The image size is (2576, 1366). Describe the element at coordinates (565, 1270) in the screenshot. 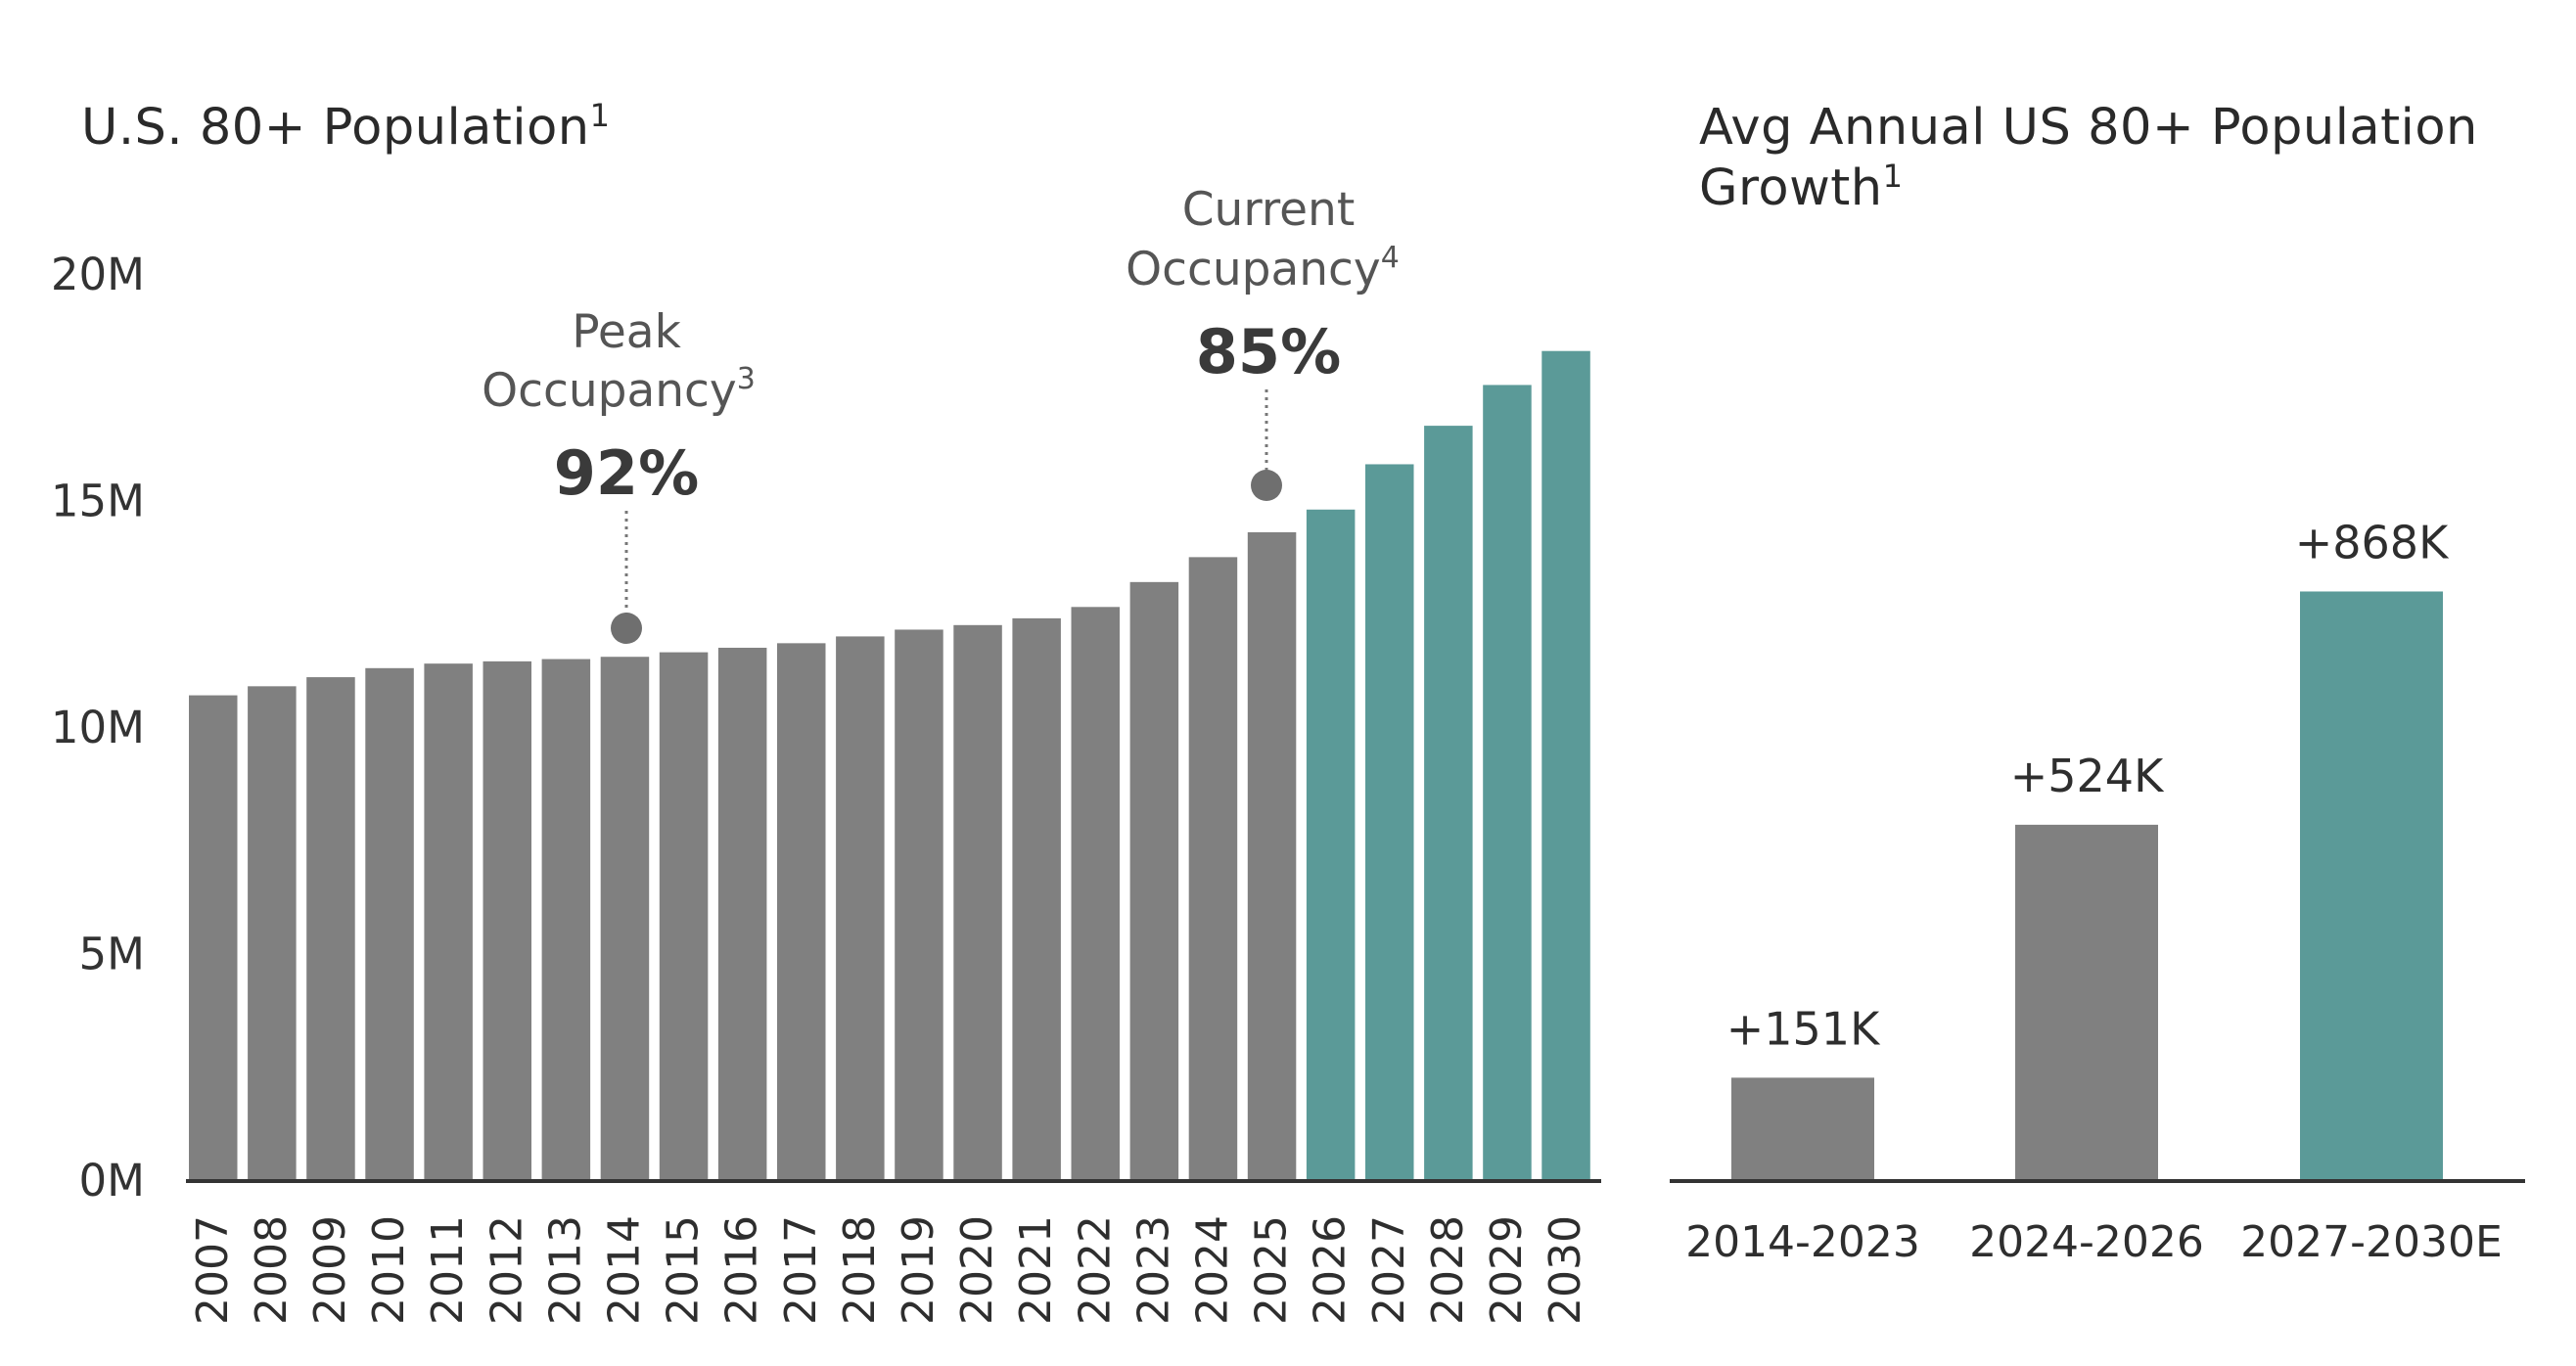

I see `x-tick-label: 2013` at that location.